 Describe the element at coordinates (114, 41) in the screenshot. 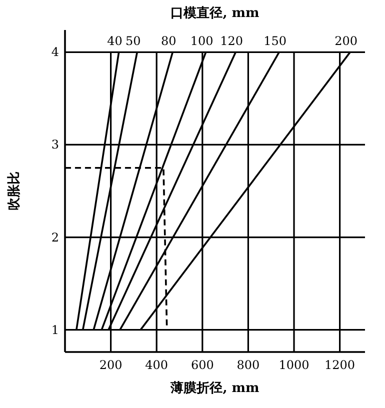

I see `series-label: 40` at that location.